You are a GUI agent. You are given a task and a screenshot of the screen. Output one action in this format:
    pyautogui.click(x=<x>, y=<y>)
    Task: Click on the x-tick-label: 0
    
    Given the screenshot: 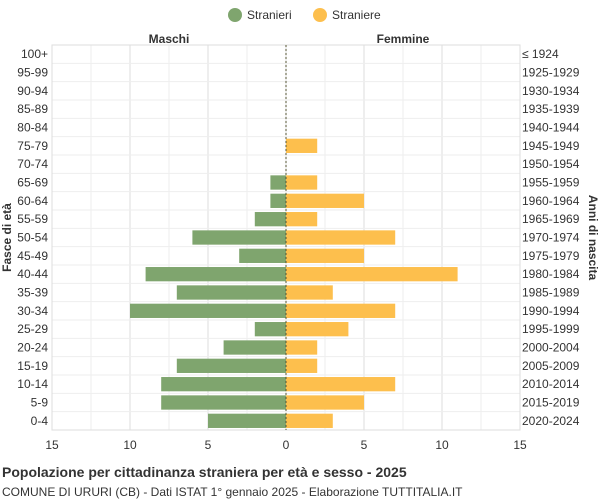 What is the action you would take?
    pyautogui.click(x=286, y=445)
    